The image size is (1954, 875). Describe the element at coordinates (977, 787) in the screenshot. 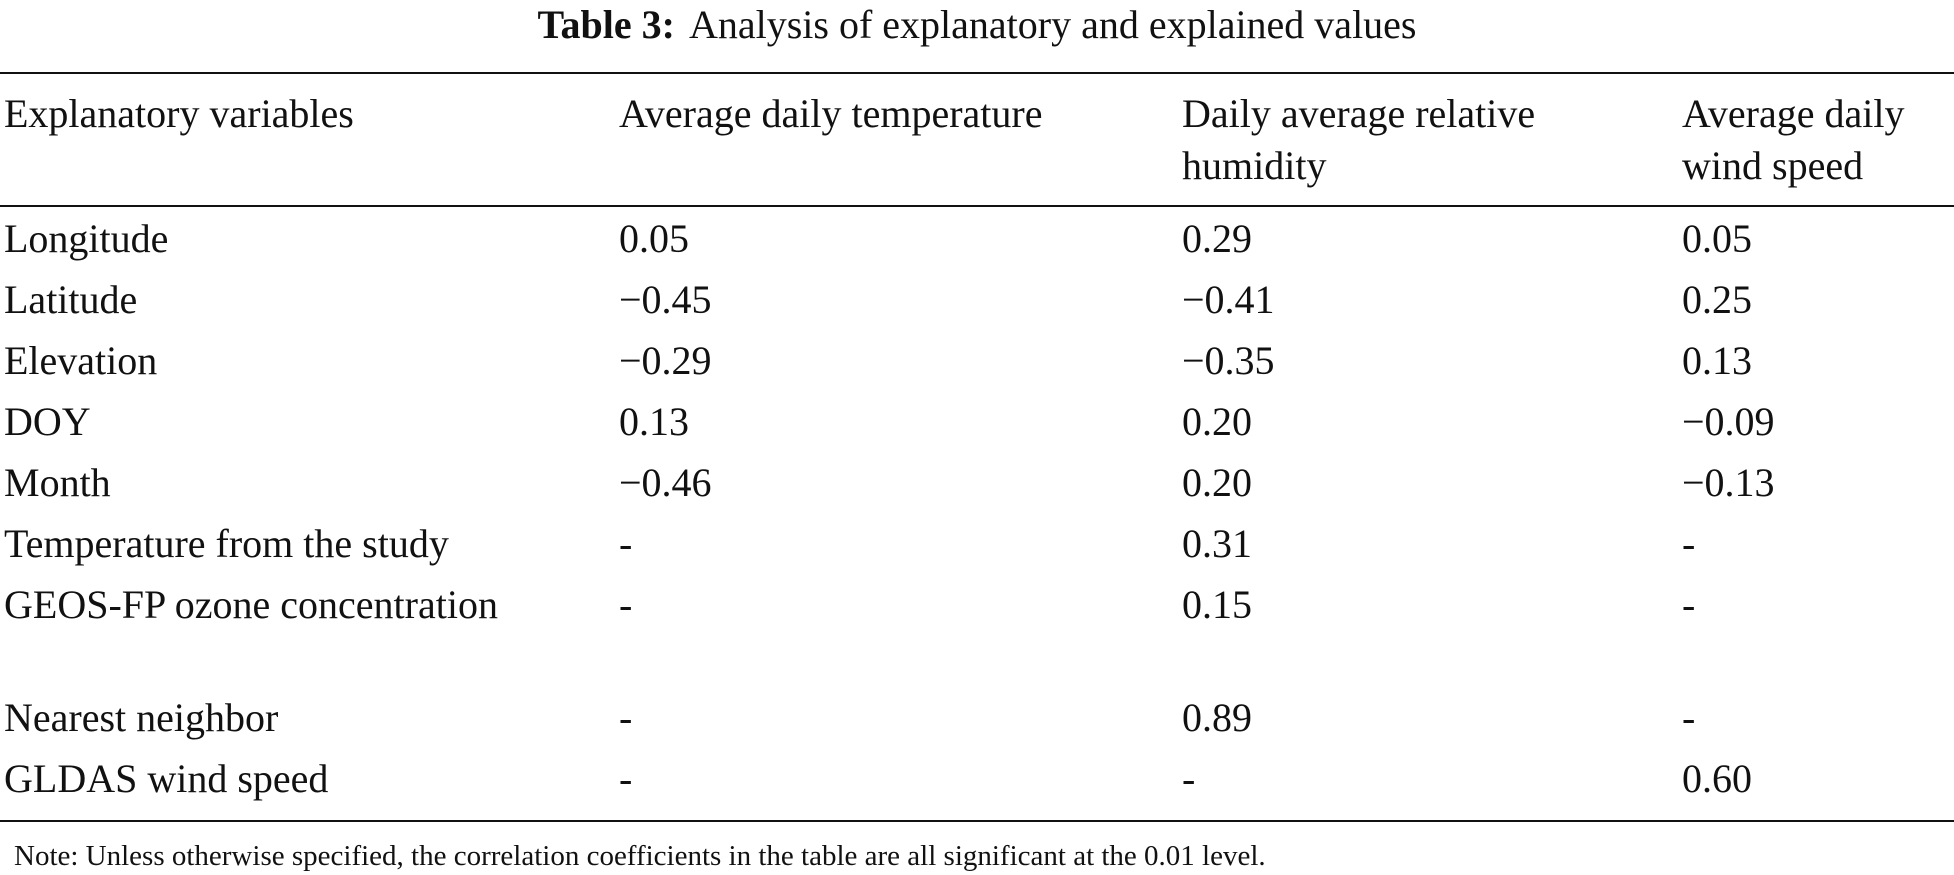

I see `table-row: GLDAS wind speed - - 0.60` at that location.